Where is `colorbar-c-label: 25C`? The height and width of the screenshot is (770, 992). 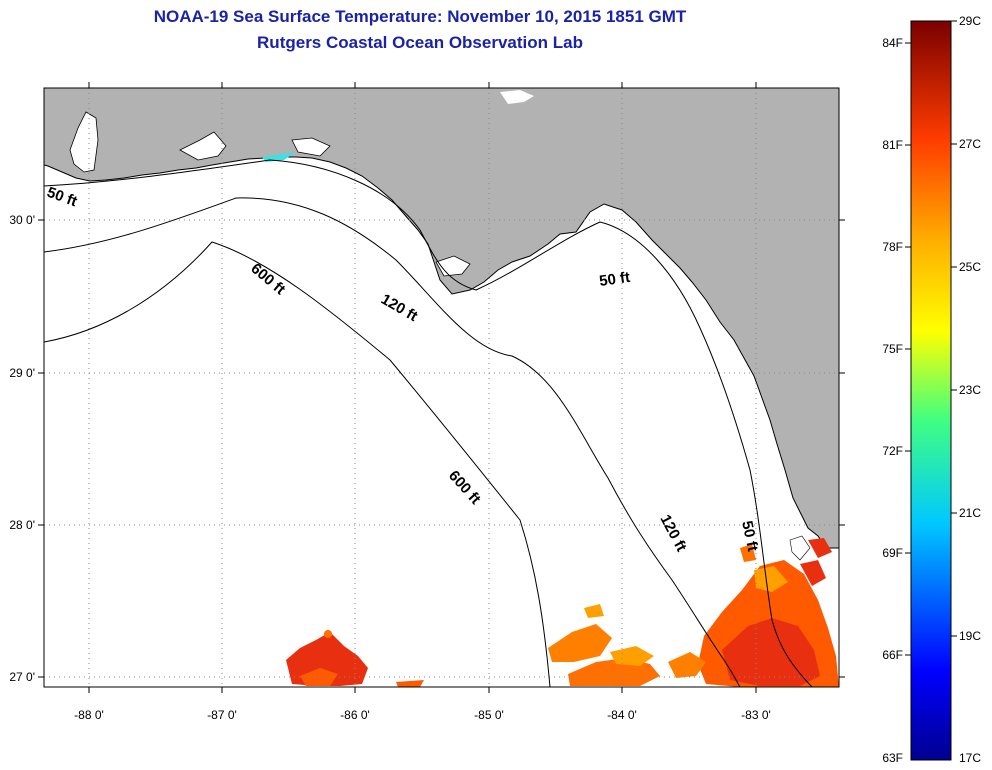
colorbar-c-label: 25C is located at coordinates (970, 267).